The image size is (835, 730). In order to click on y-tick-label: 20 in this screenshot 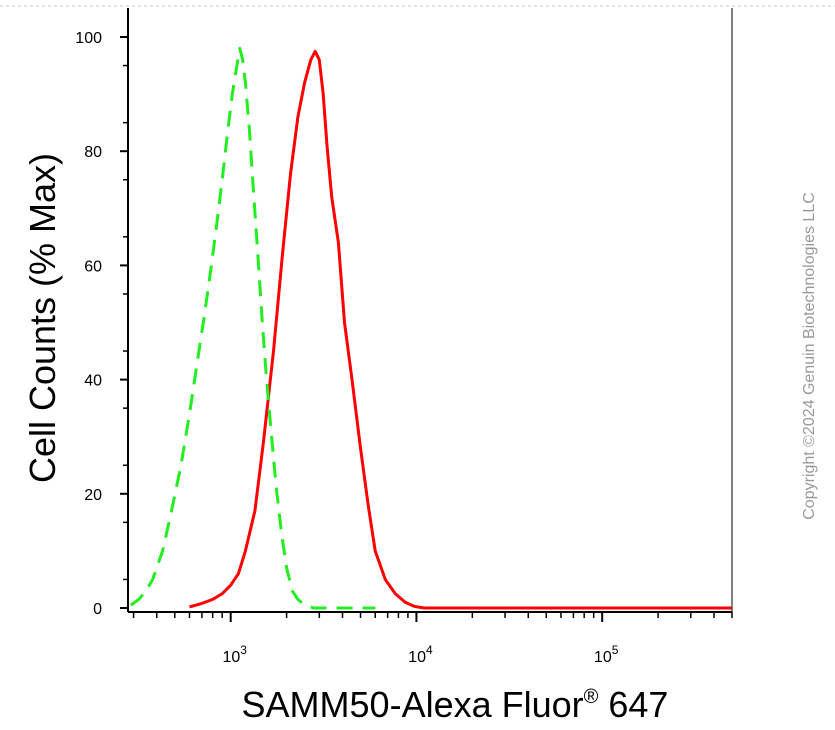, I will do `click(93, 495)`.